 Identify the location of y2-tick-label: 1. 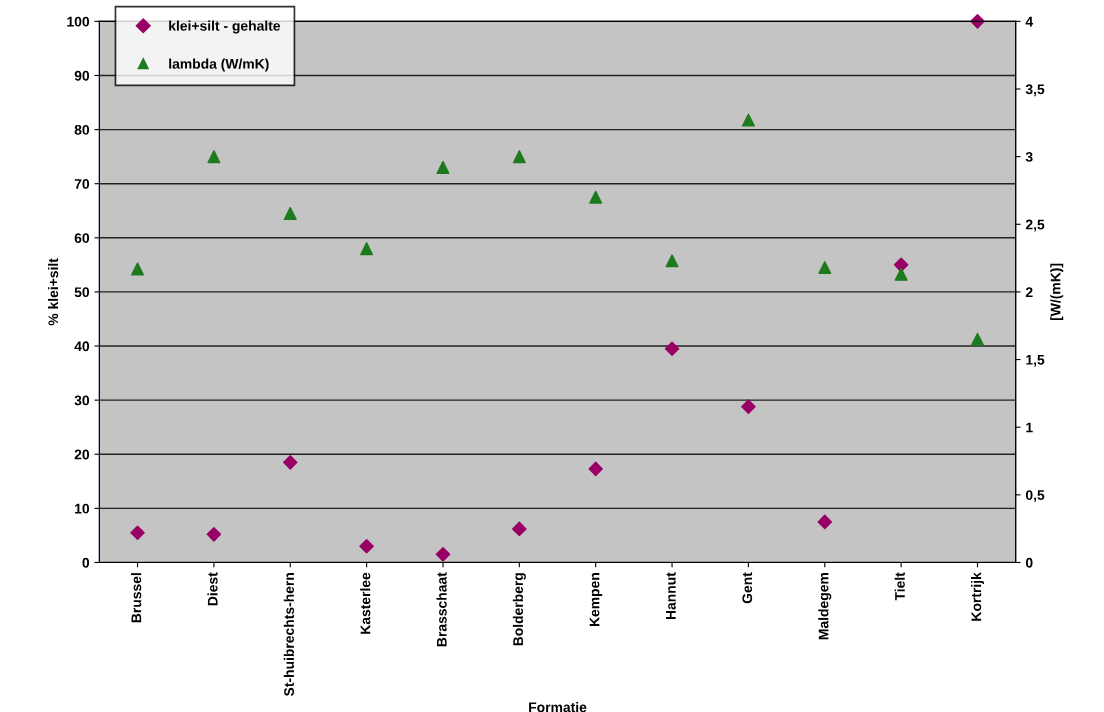
(1029, 427).